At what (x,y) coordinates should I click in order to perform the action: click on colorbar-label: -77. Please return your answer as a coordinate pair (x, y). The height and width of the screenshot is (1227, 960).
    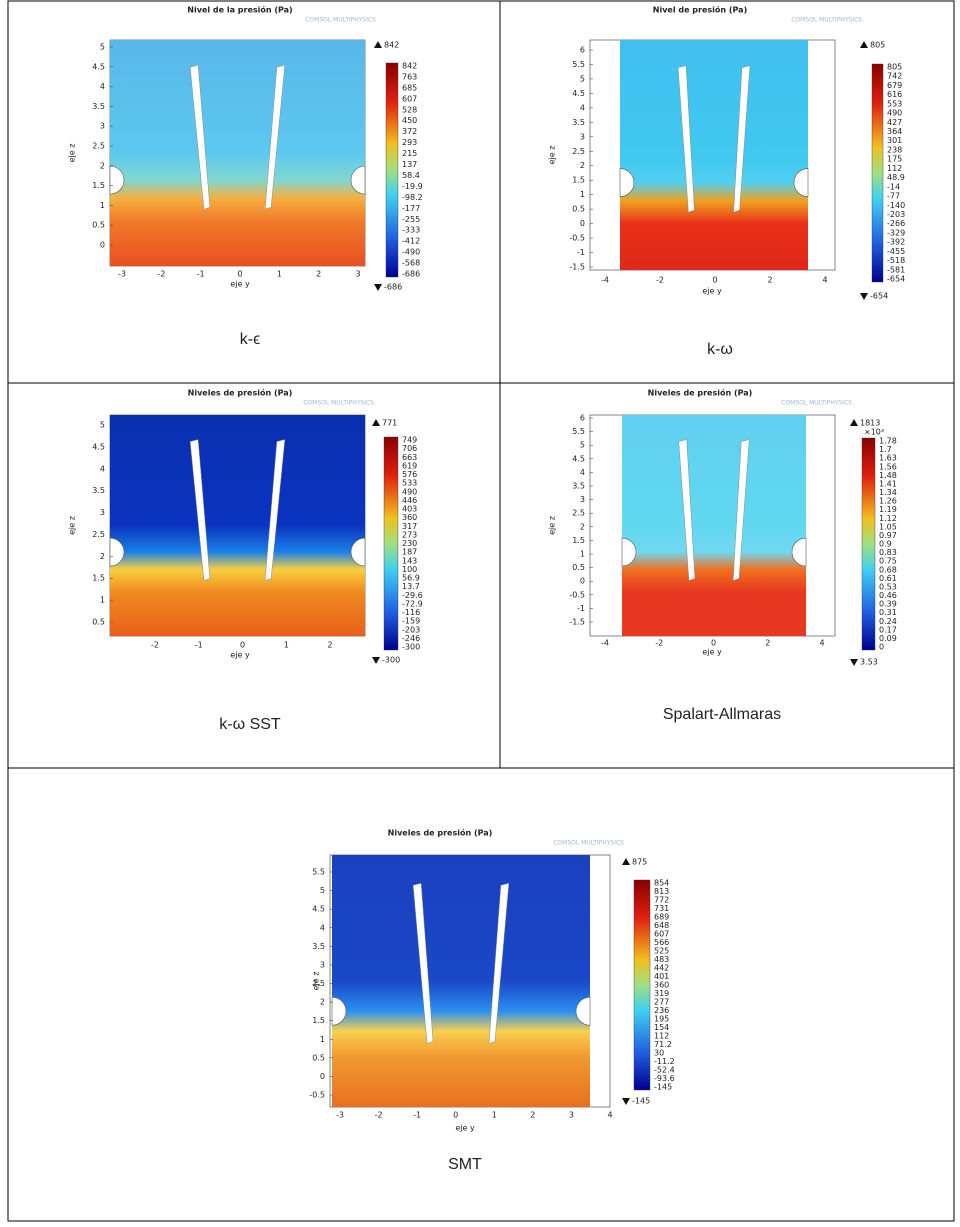
    Looking at the image, I should click on (893, 196).